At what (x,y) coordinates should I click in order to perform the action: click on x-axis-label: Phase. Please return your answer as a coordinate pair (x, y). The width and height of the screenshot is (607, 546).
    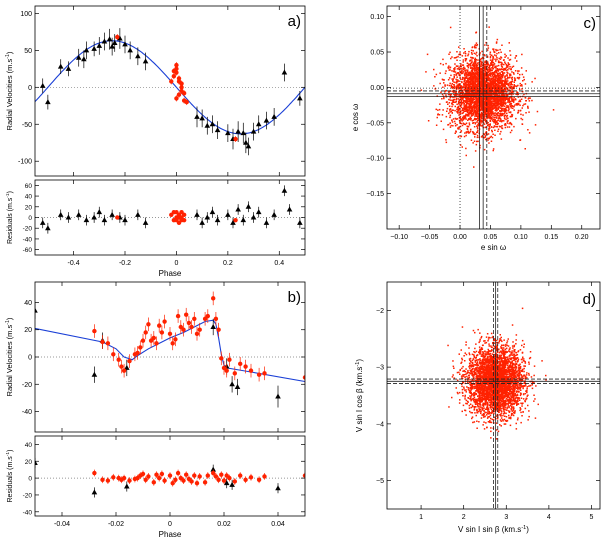
    Looking at the image, I should click on (170, 273).